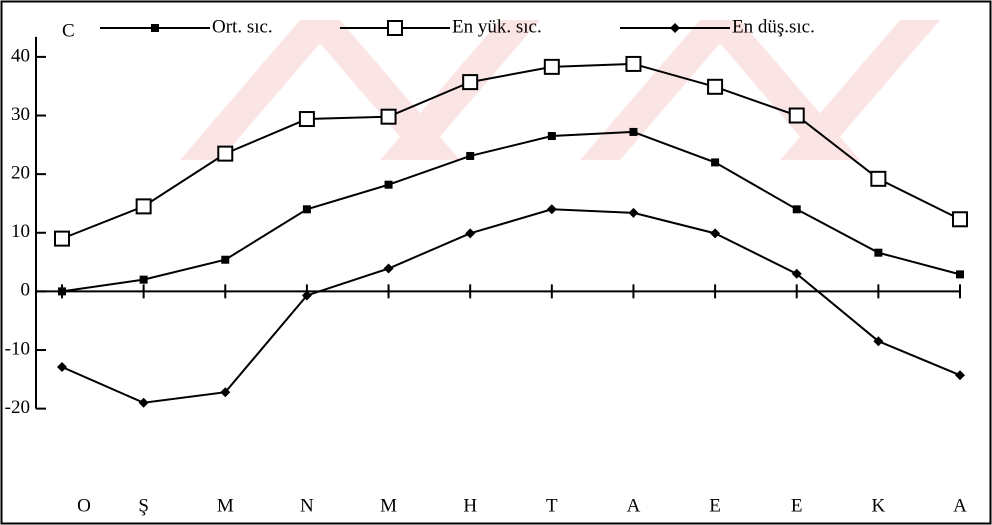  I want to click on y-tick-label: 10, so click(20, 231).